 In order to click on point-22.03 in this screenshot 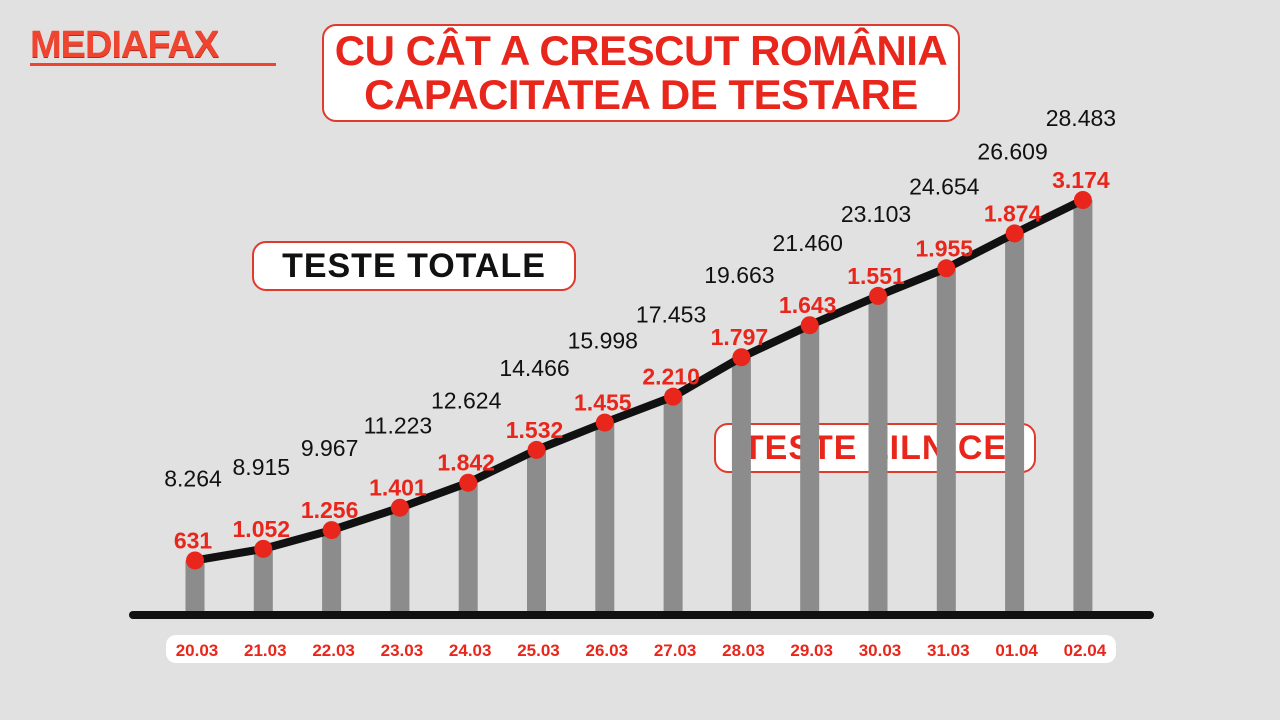, I will do `click(331, 530)`.